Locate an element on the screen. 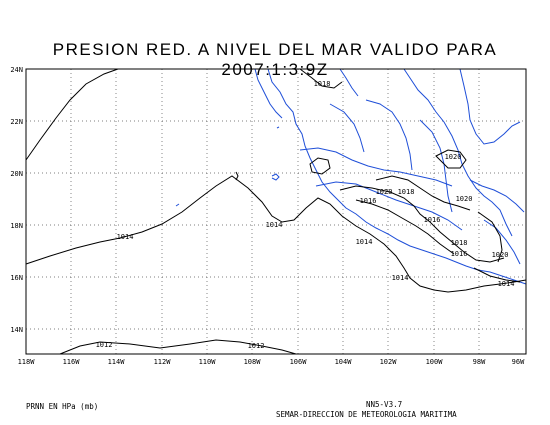 Image resolution: width=550 pixels, height=425 pixels. lon-label: 116W is located at coordinates (72, 362).